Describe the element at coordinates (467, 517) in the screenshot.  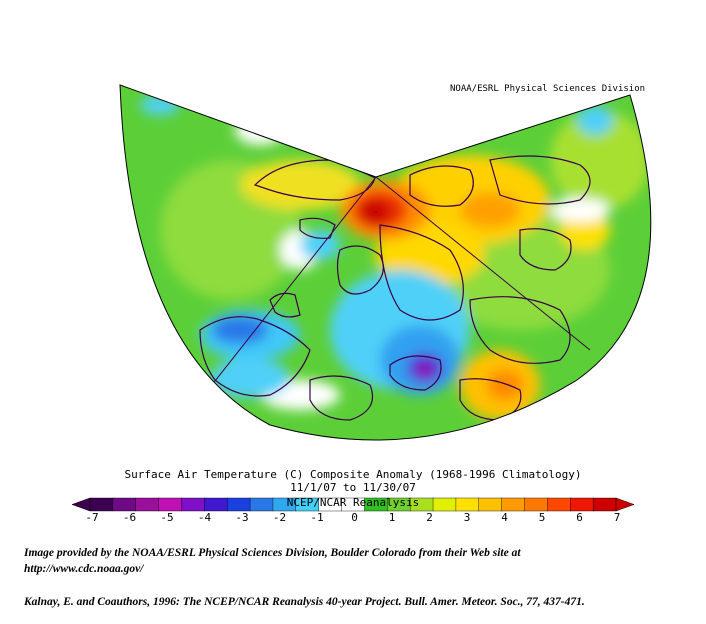
I see `colorbar-tick-label: 3` at that location.